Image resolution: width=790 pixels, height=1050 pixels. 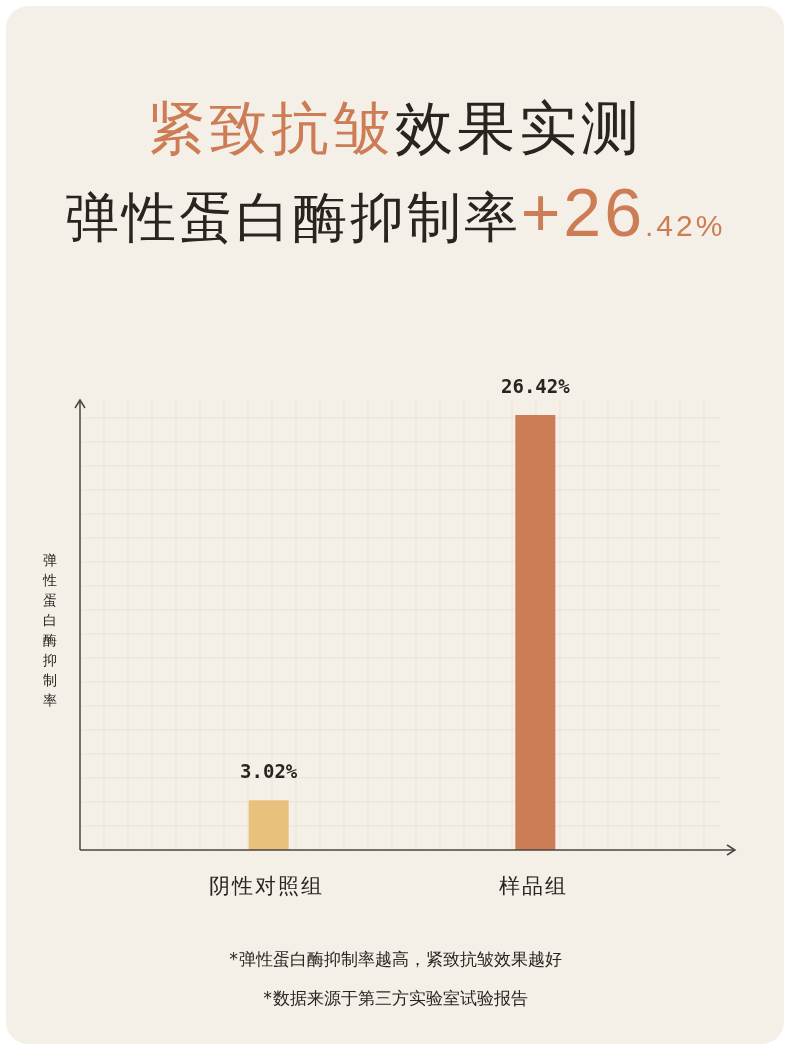 I want to click on x-tick-label: 阴性对照组, so click(x=267, y=886).